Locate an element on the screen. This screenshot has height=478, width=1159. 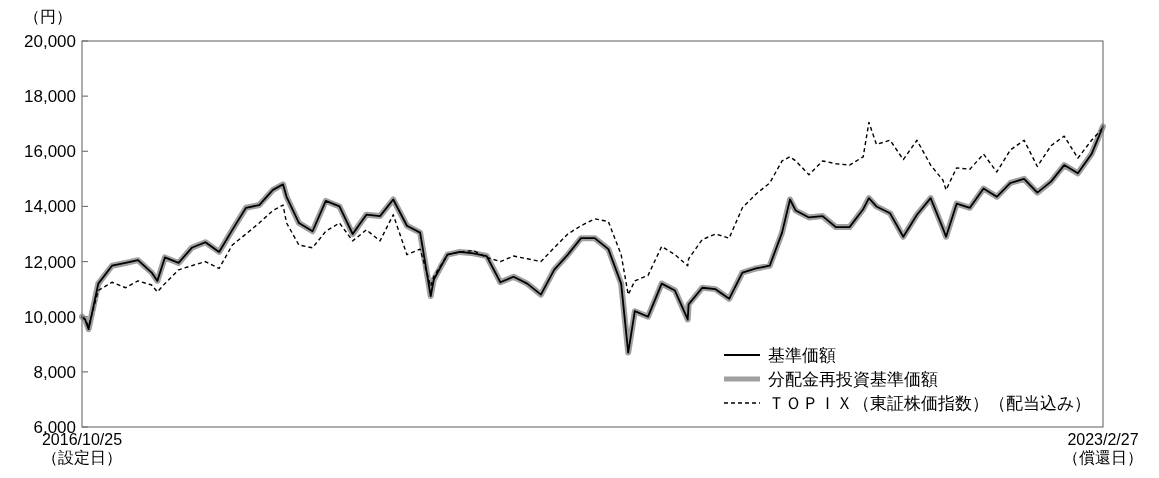
x-tick-label: 2023/2/27 （償還日） is located at coordinates (1103, 448).